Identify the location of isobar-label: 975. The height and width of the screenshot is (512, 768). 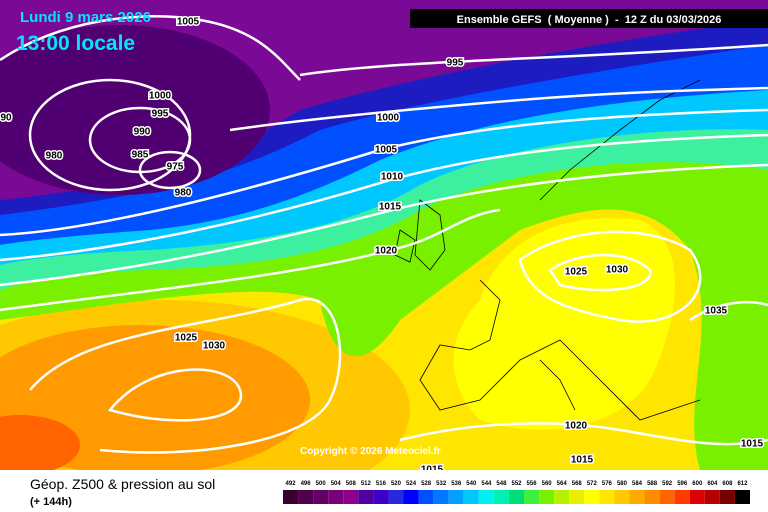
(175, 167).